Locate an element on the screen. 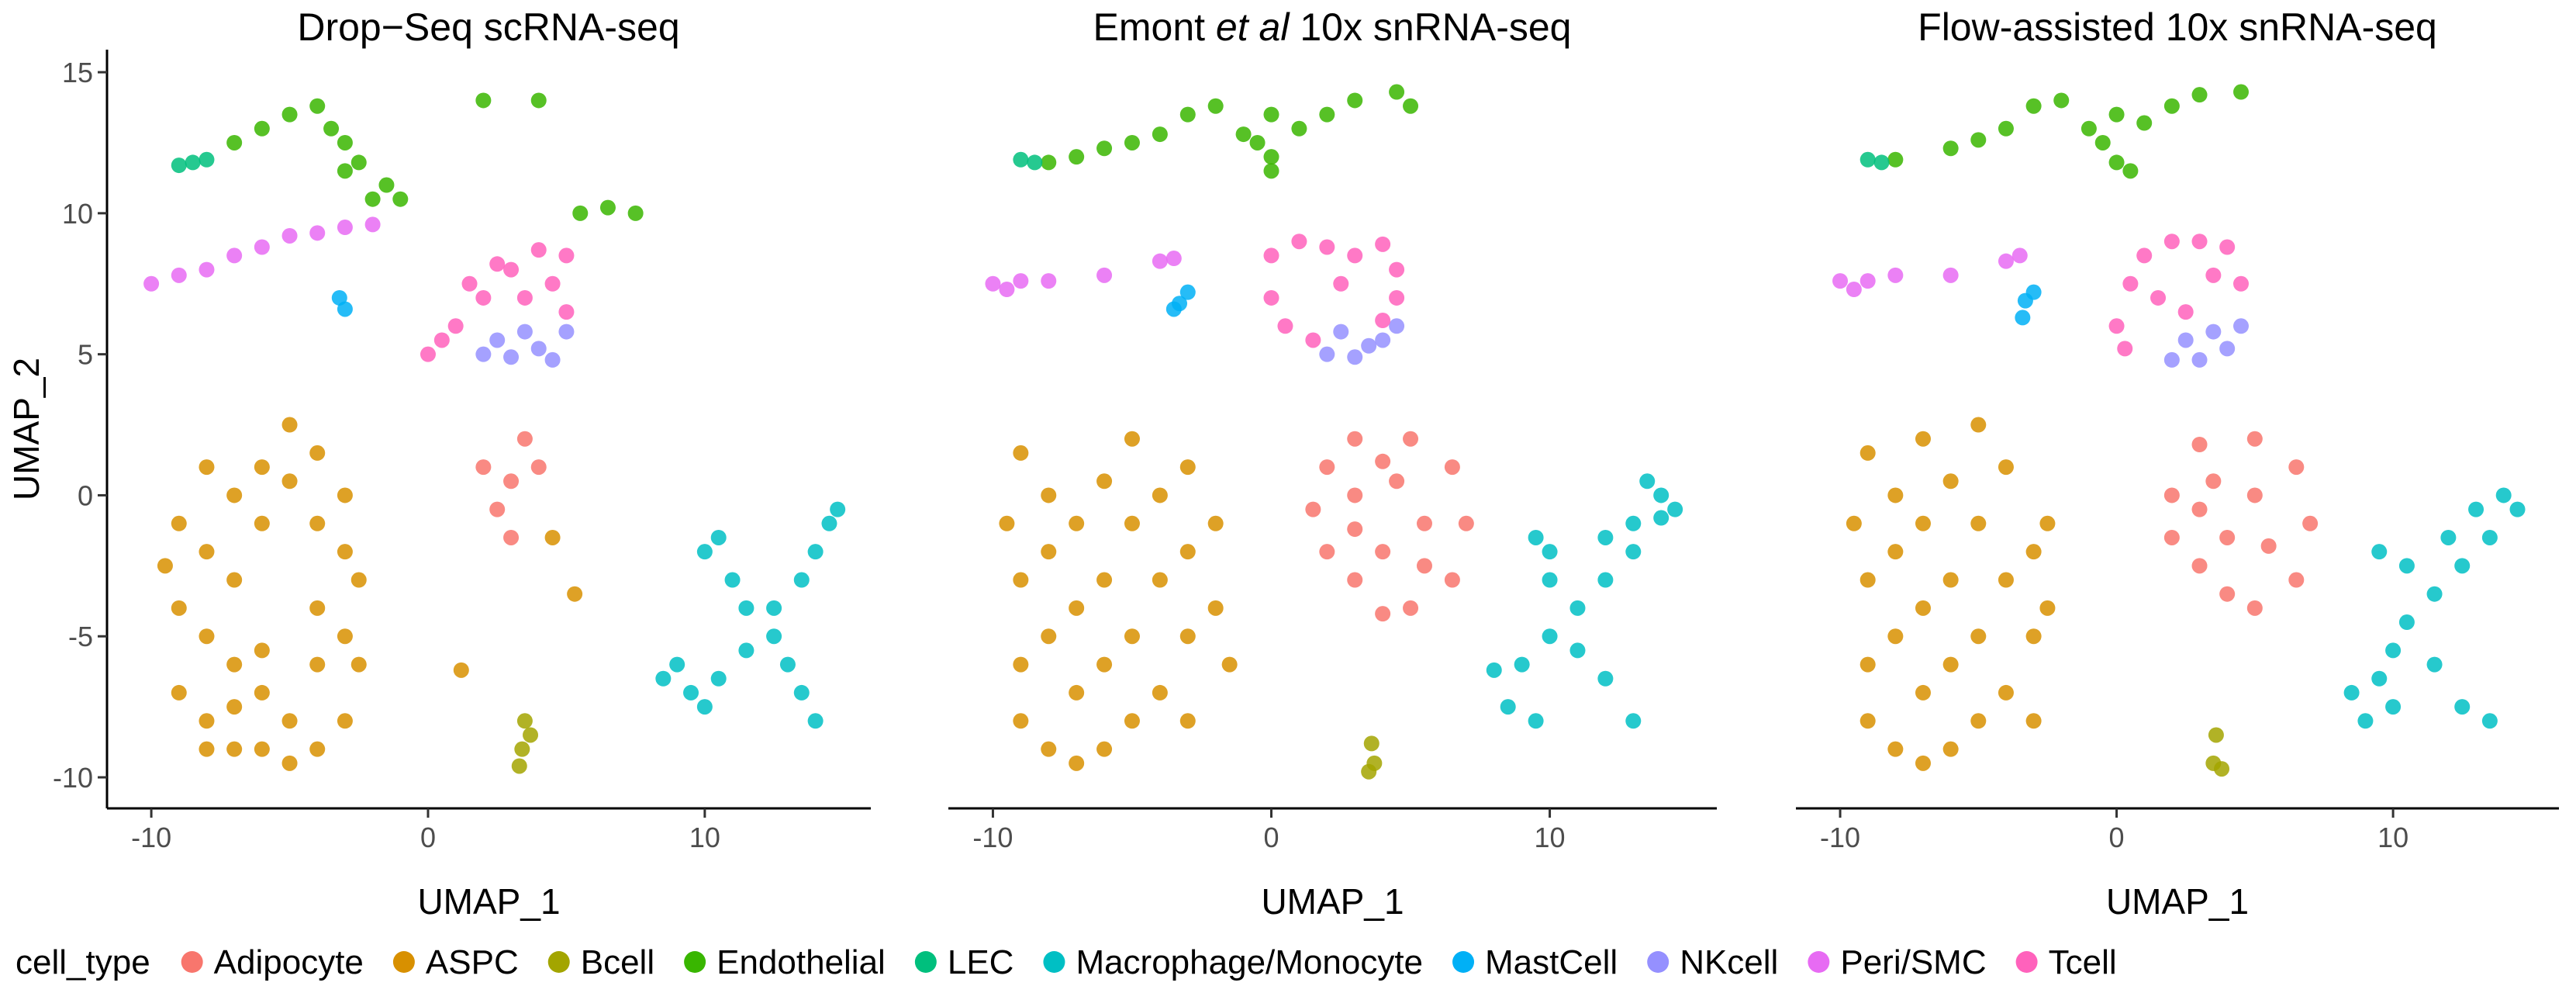 This screenshot has width=2576, height=993. panel-title: Drop−Seq scRNA-seq is located at coordinates (488, 27).